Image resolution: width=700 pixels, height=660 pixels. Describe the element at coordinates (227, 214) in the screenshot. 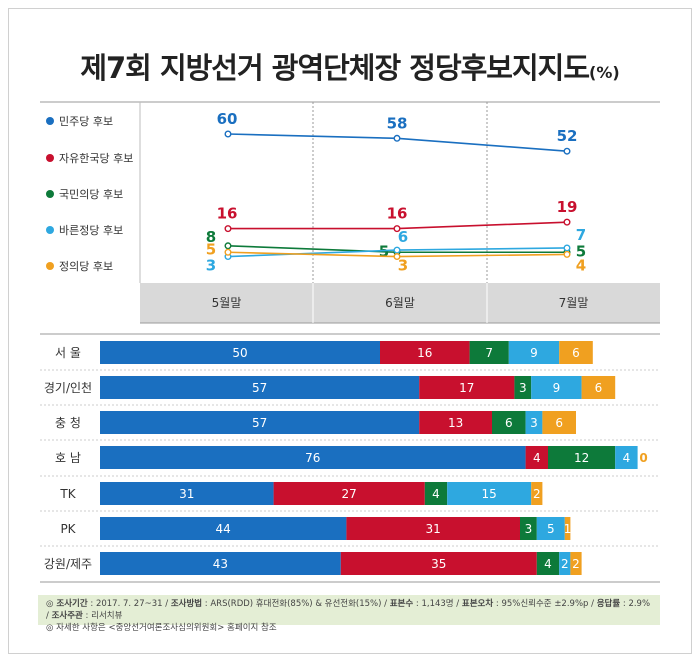

I see `data-label: 16` at that location.